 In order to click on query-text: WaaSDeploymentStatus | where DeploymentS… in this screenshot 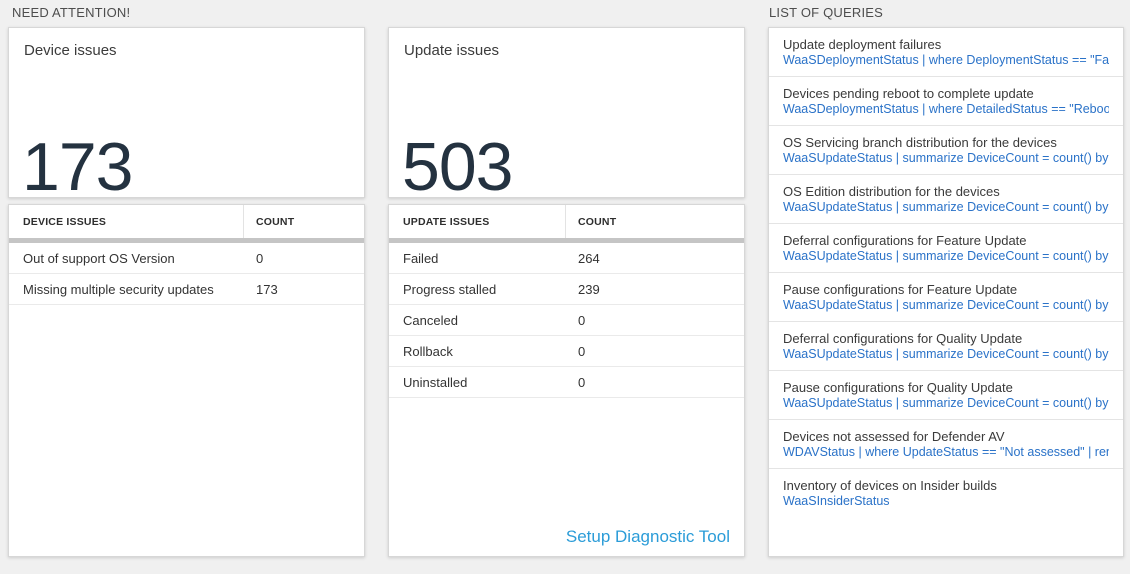, I will do `click(946, 60)`.